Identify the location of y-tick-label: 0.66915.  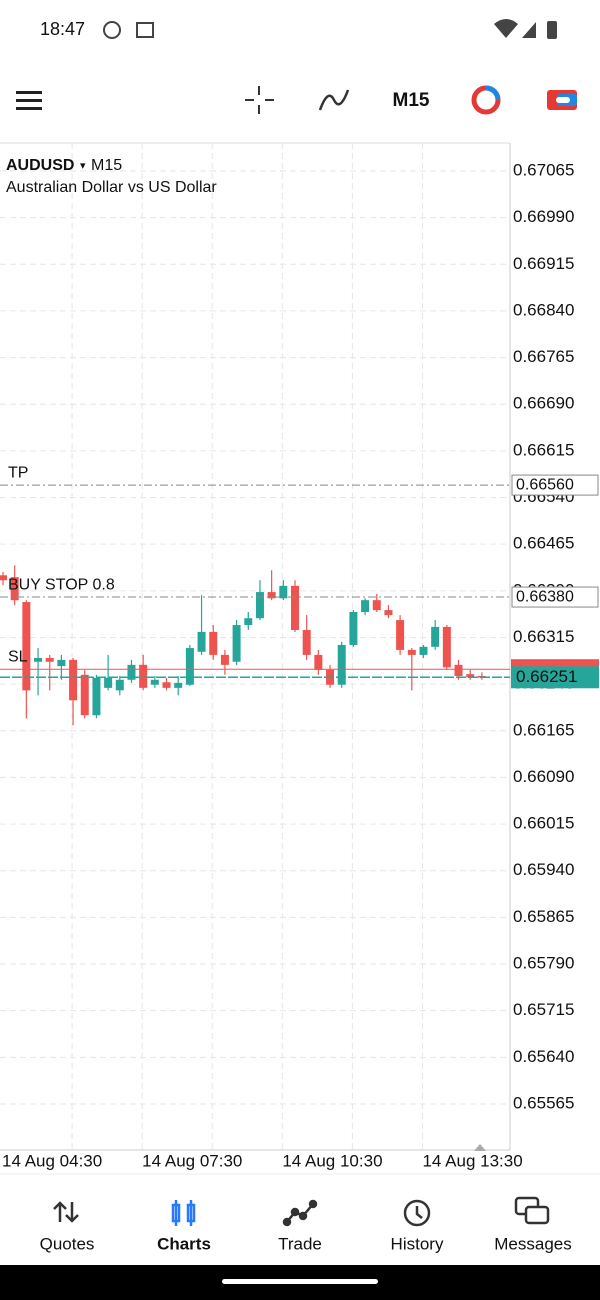
(543, 263).